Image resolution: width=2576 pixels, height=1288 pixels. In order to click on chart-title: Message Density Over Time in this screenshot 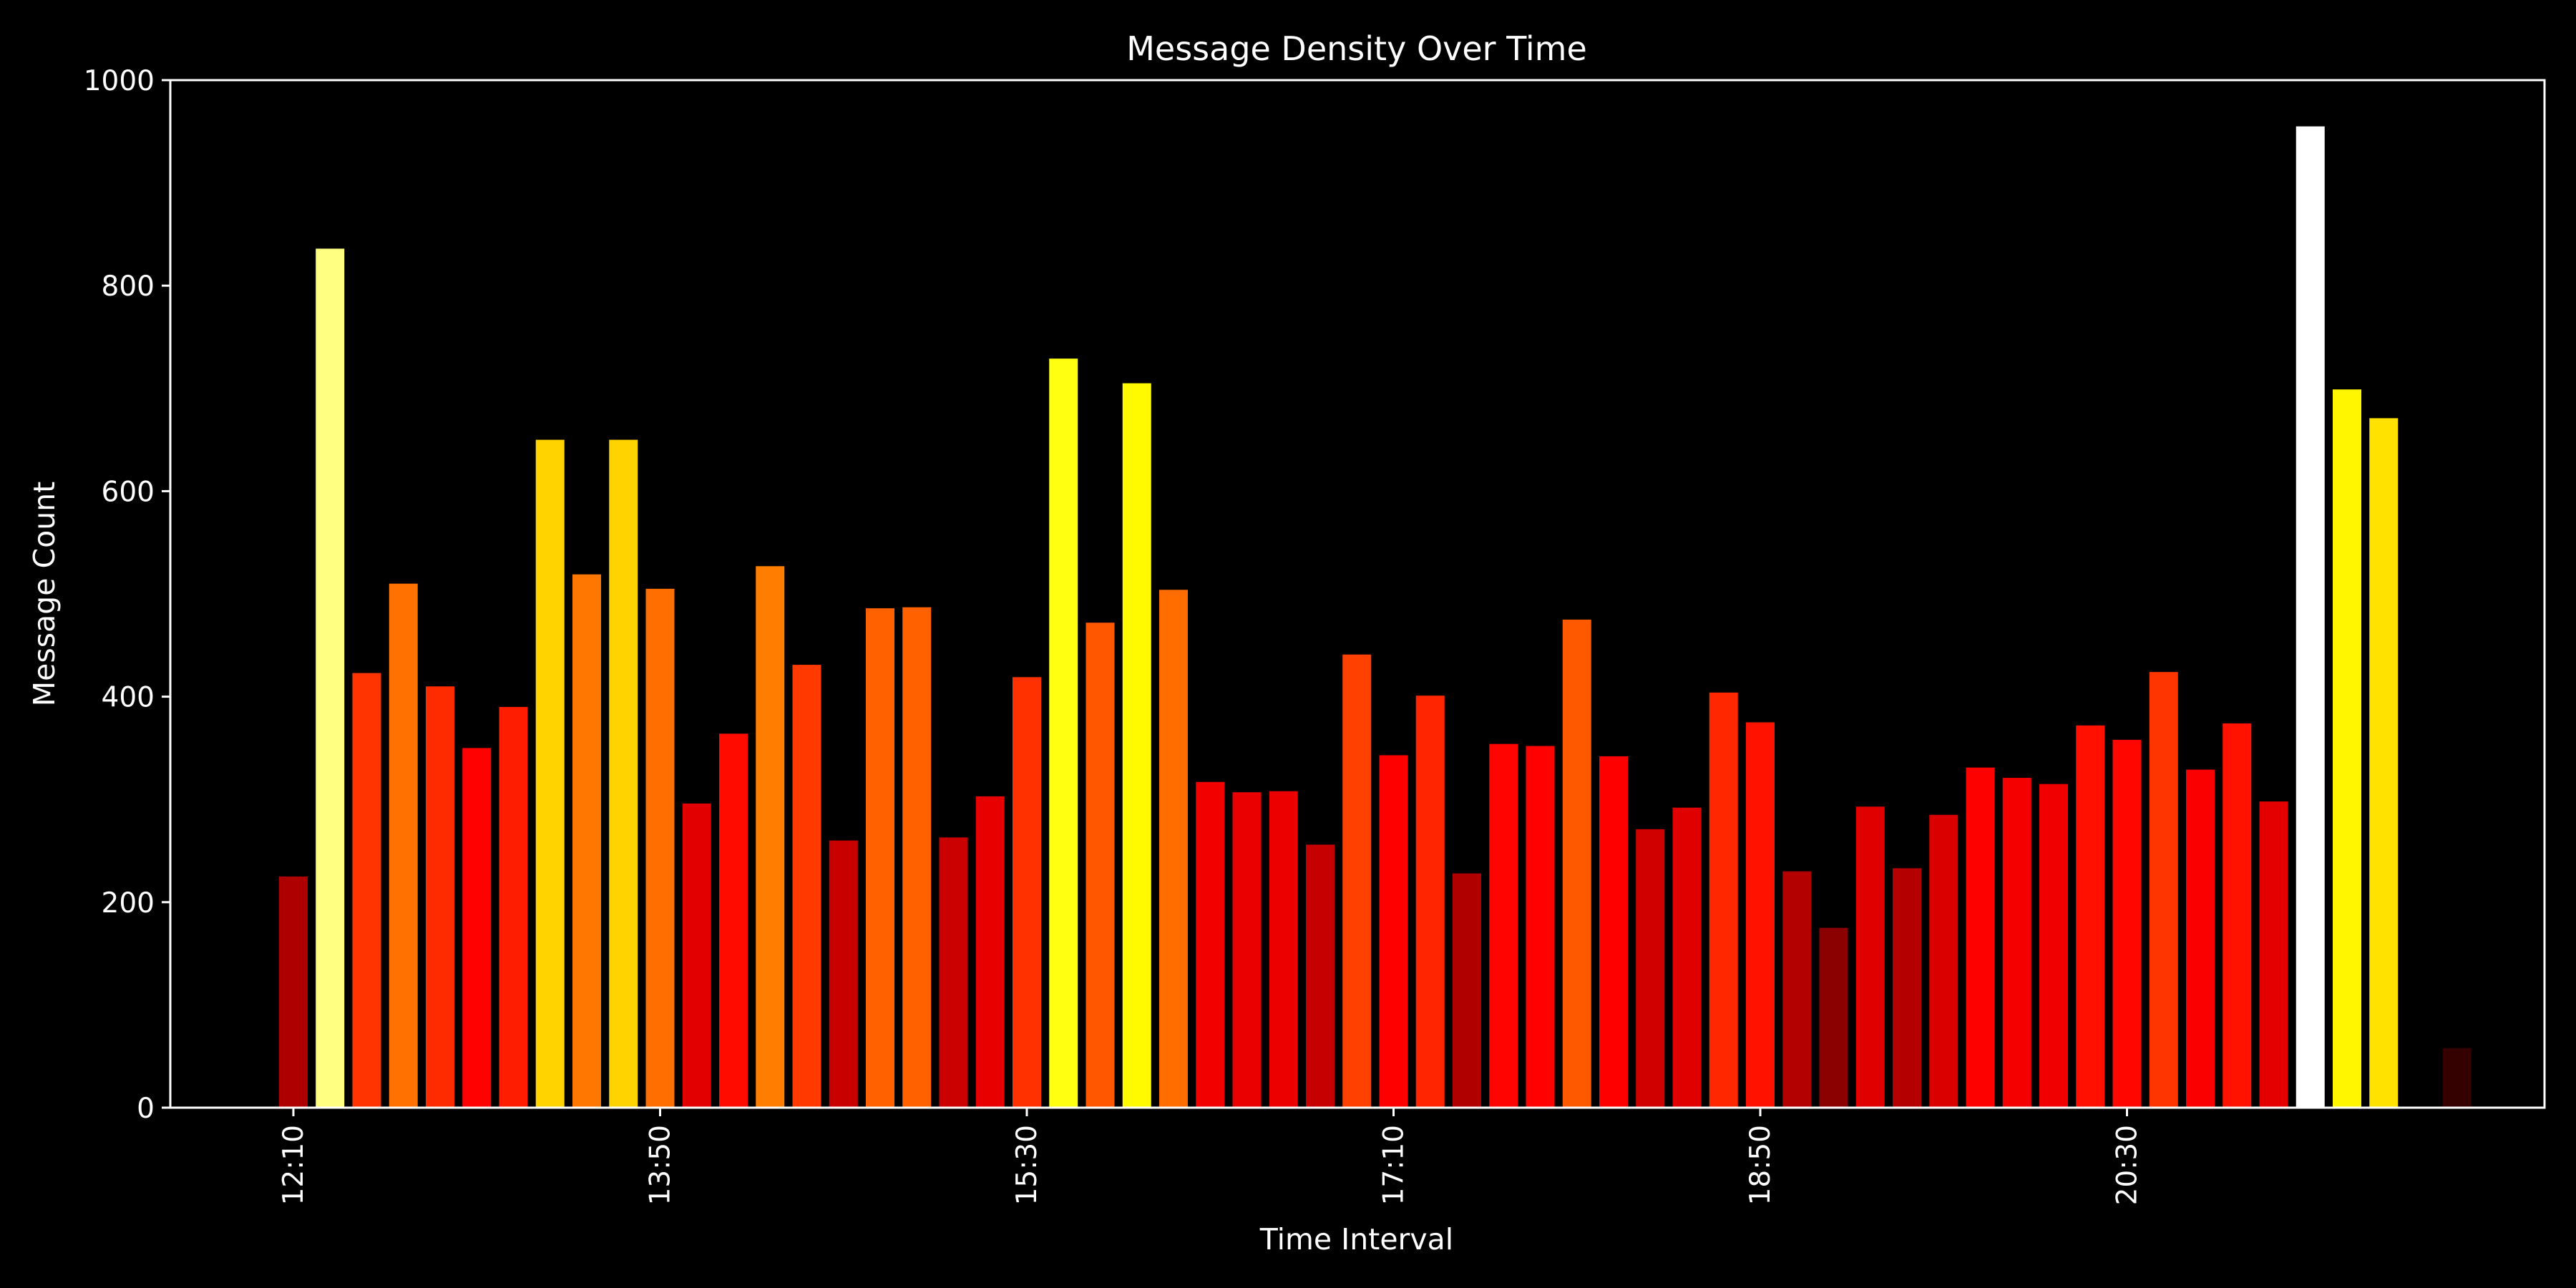, I will do `click(1356, 48)`.